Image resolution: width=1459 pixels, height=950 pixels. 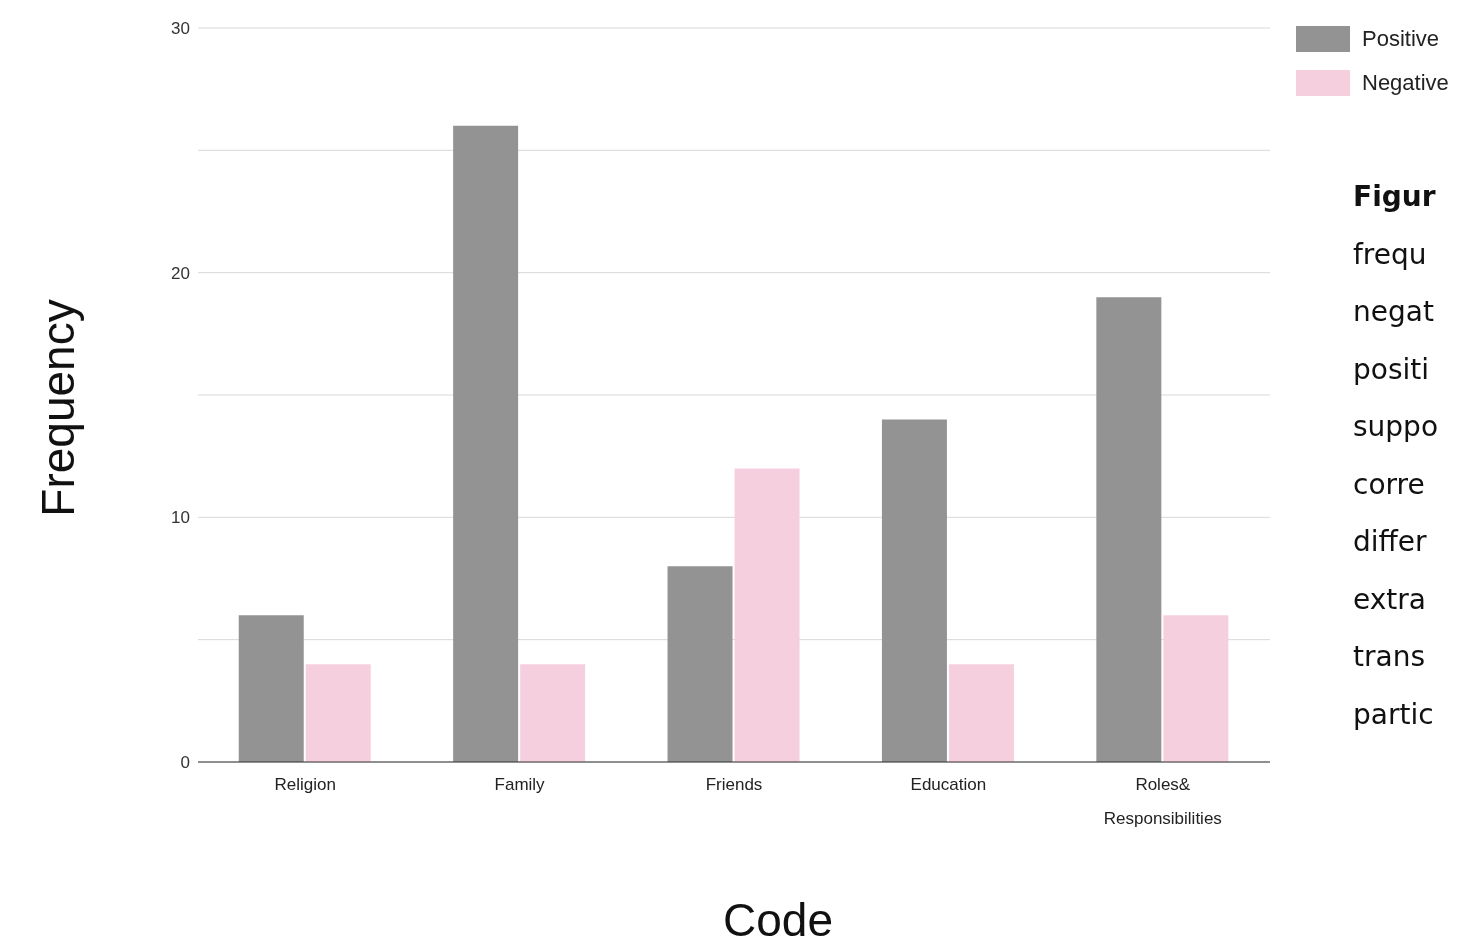 I want to click on x-tick-label: Education, so click(x=948, y=785).